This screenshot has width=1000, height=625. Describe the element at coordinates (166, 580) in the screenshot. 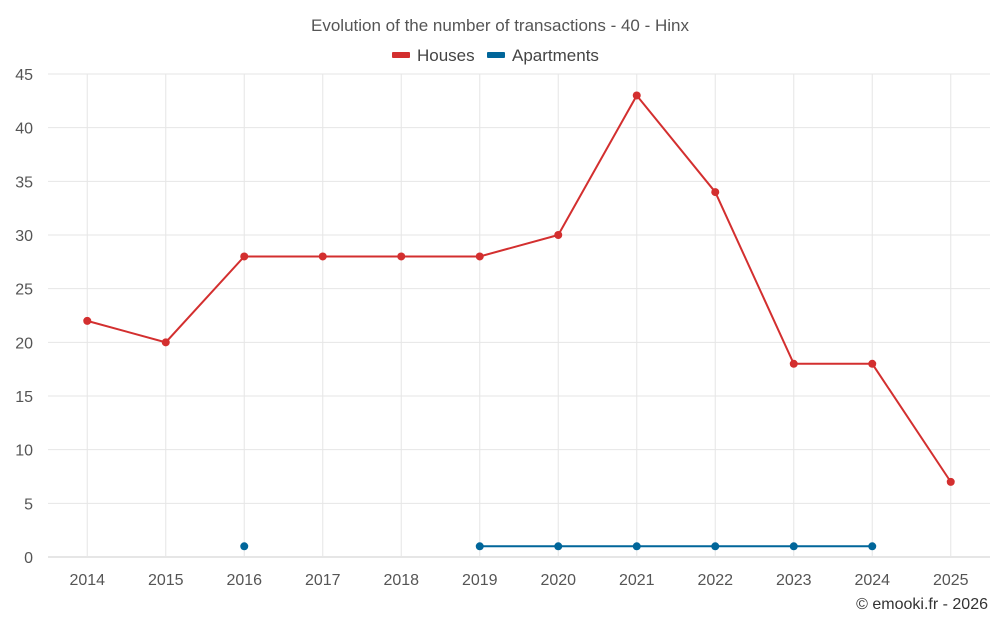

I see `x-tick-label: 2015` at that location.